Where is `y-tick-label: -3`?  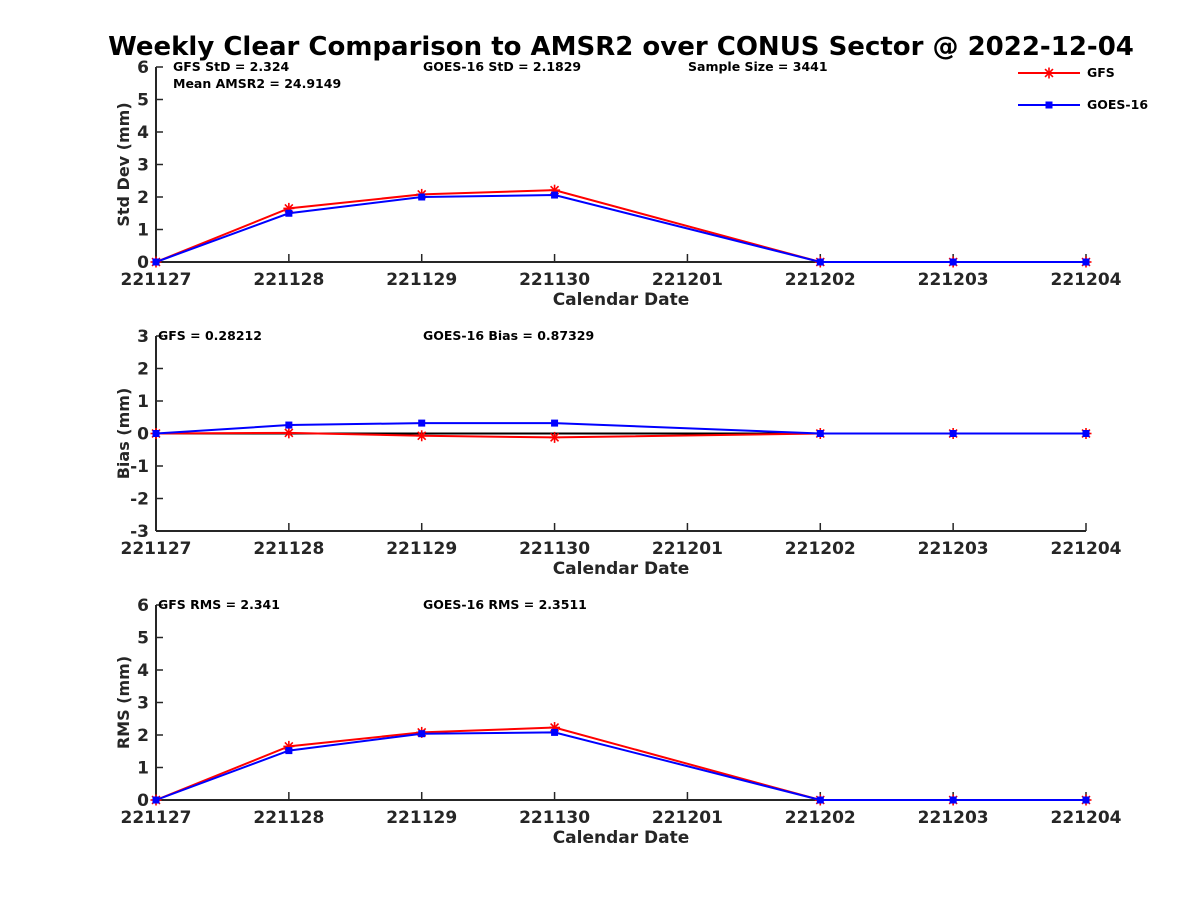 y-tick-label: -3 is located at coordinates (139, 532).